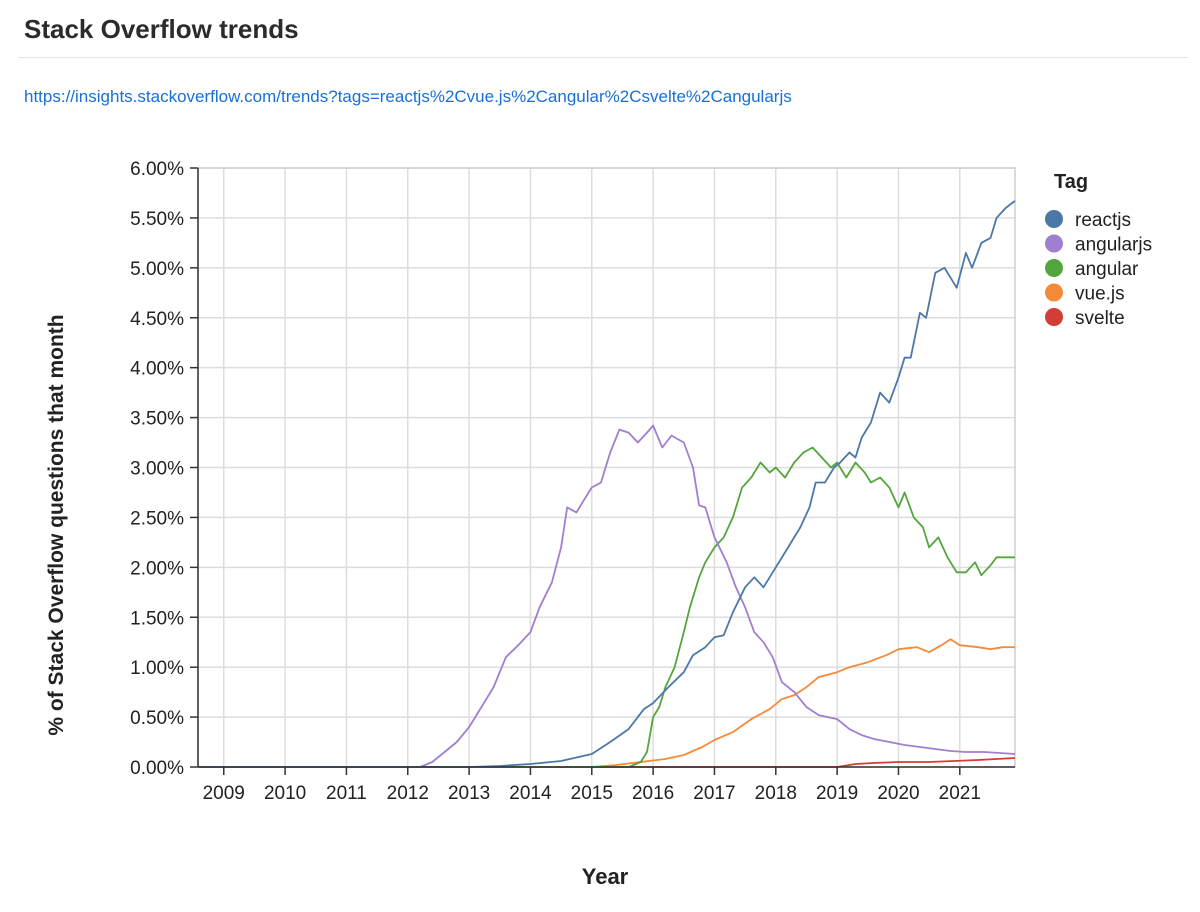 This screenshot has height=912, width=1200. Describe the element at coordinates (1054, 219) in the screenshot. I see `legend-swatch-reactjs` at that location.